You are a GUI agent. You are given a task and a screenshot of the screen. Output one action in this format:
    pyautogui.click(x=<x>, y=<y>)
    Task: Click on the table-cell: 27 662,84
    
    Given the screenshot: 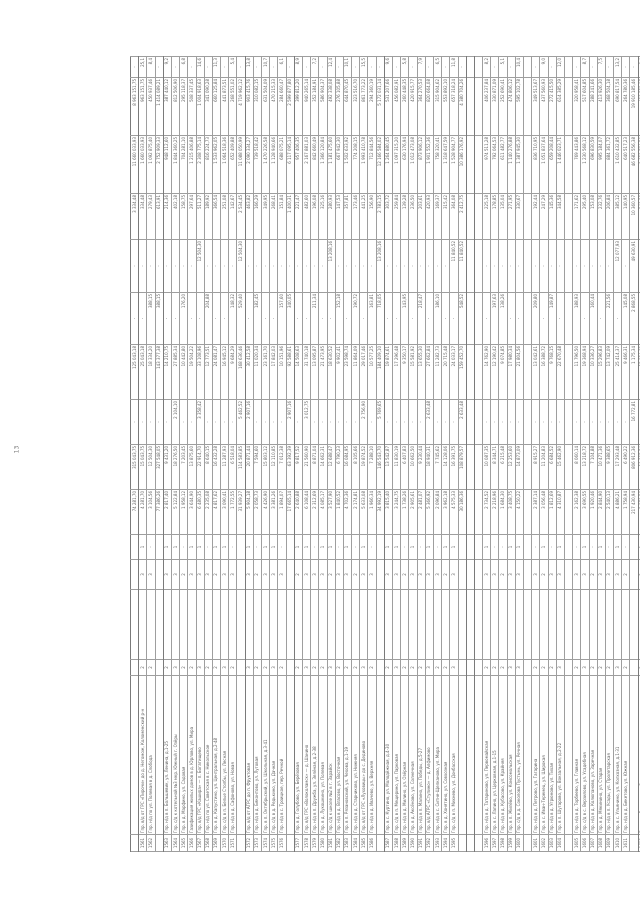 What is the action you would take?
    pyautogui.click(x=429, y=372)
    